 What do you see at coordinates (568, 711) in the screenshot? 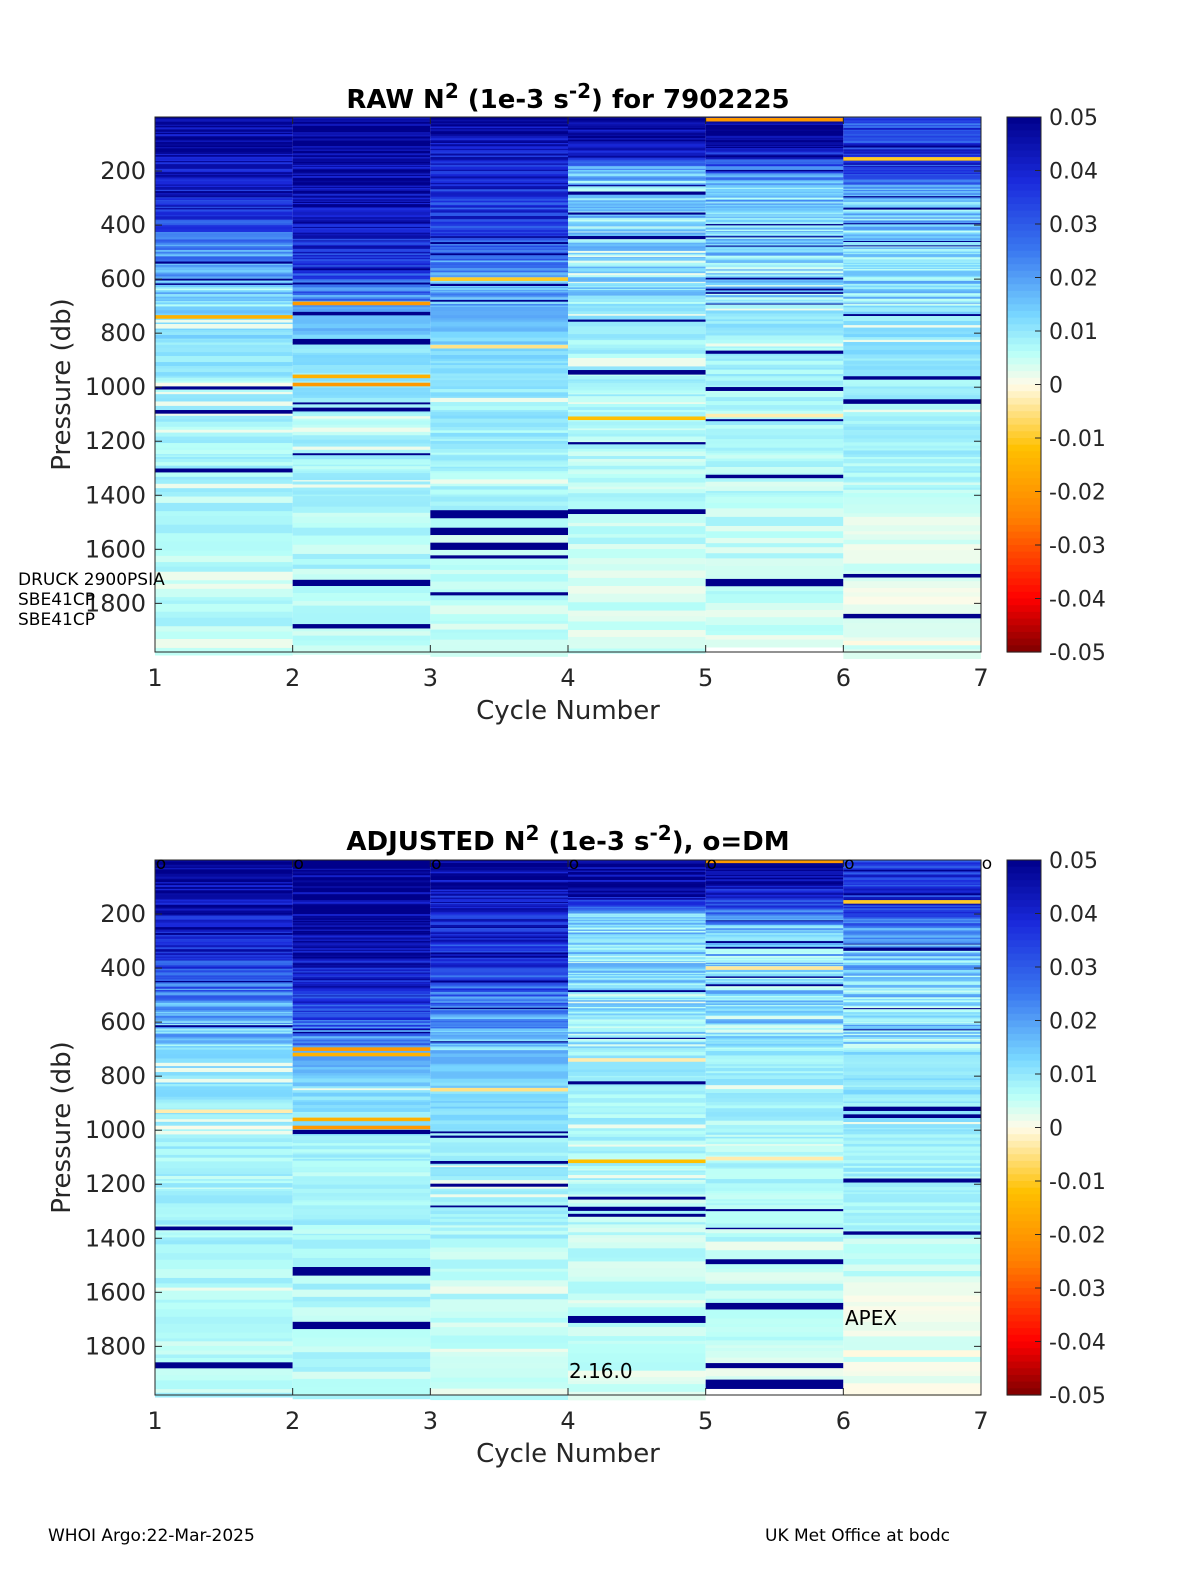
I see `x-axis-label: Cycle Number` at bounding box center [568, 711].